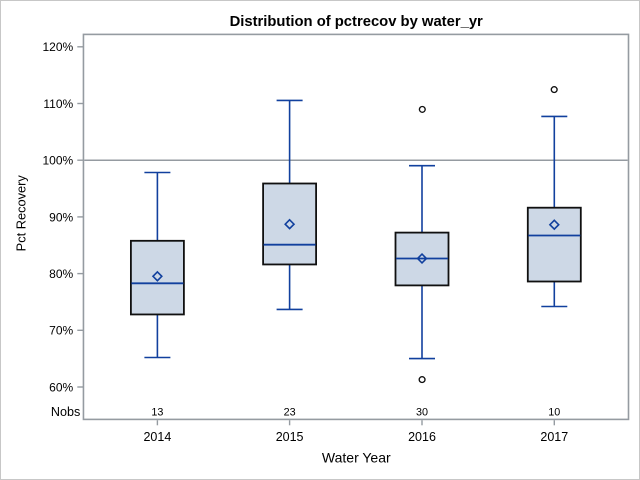  Describe the element at coordinates (356, 457) in the screenshot. I see `svg-text: Water Year` at that location.